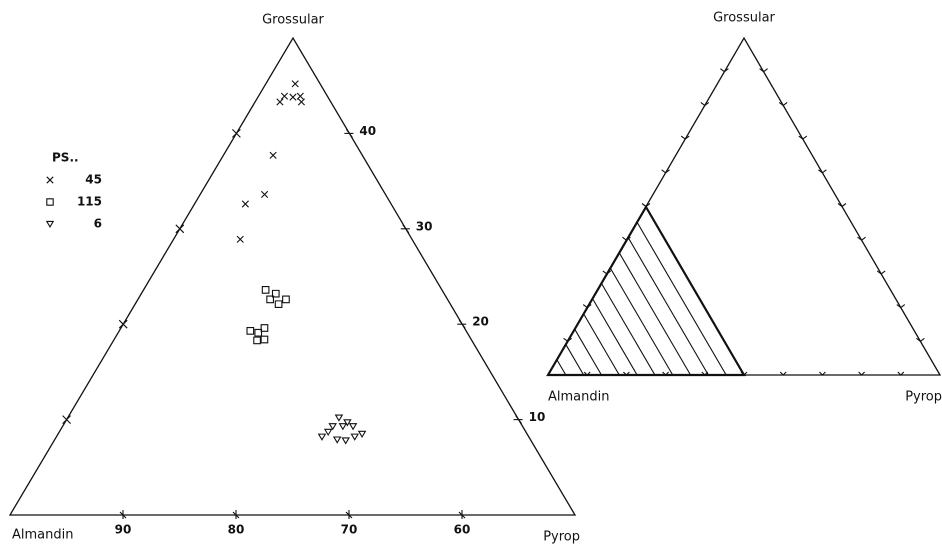 This screenshot has height=549, width=942. What do you see at coordinates (349, 530) in the screenshot?
I see `tick-label: 70` at bounding box center [349, 530].